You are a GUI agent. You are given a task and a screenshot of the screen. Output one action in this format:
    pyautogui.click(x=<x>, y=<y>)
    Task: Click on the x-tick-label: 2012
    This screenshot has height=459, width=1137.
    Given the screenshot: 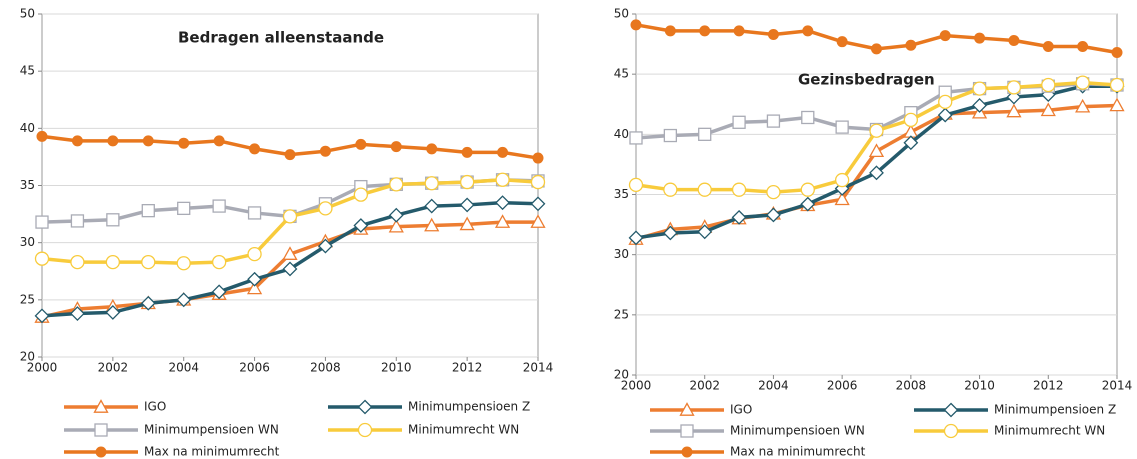 What is the action you would take?
    pyautogui.click(x=467, y=368)
    